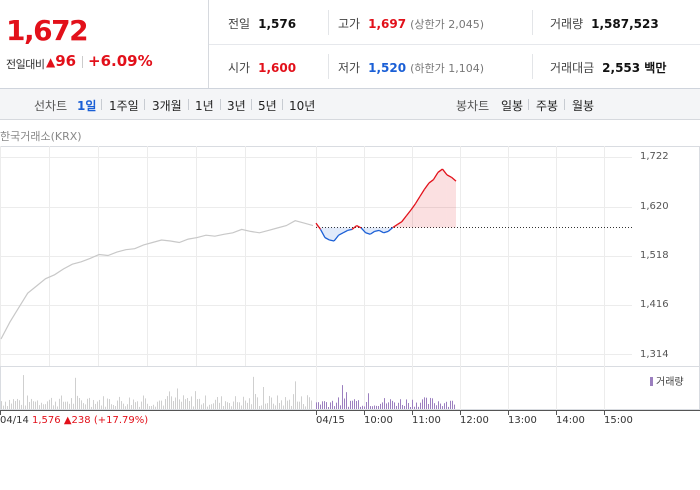 The width and height of the screenshot is (700, 490). What do you see at coordinates (236, 106) in the screenshot?
I see `tab-3year: 3년` at bounding box center [236, 106].